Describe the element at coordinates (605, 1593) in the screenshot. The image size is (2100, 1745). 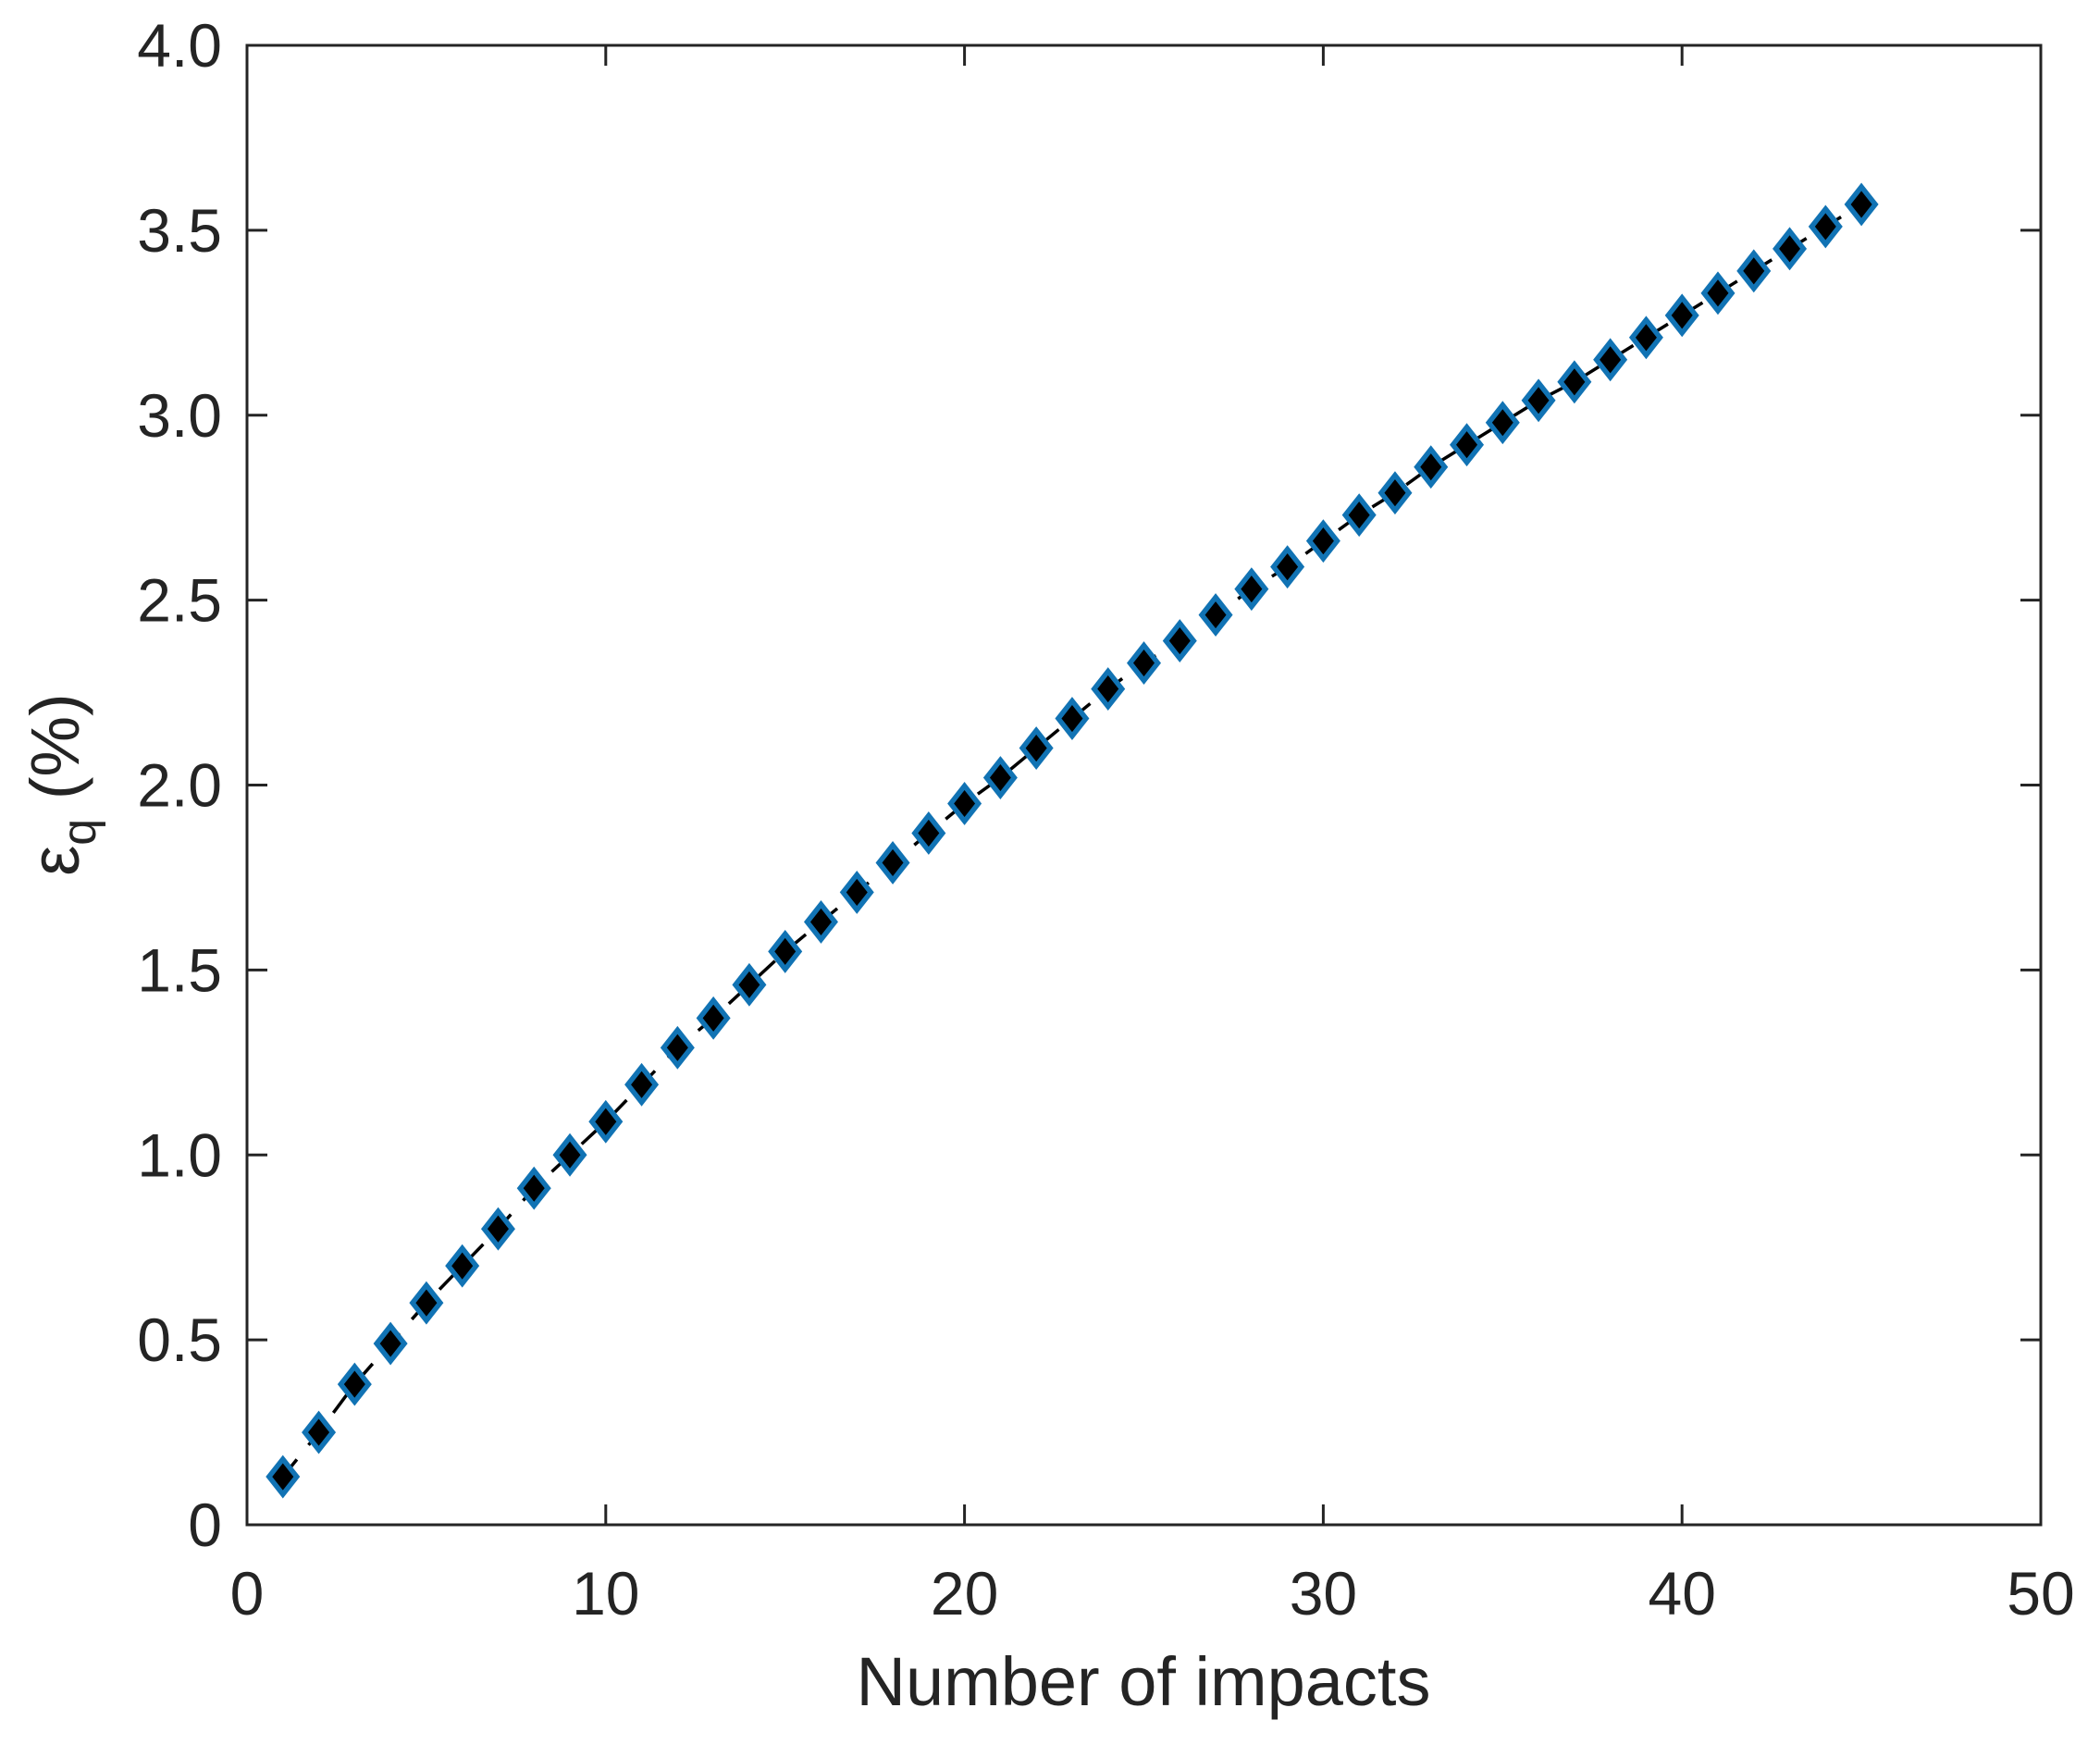
I see `x-tick-label: 10` at that location.